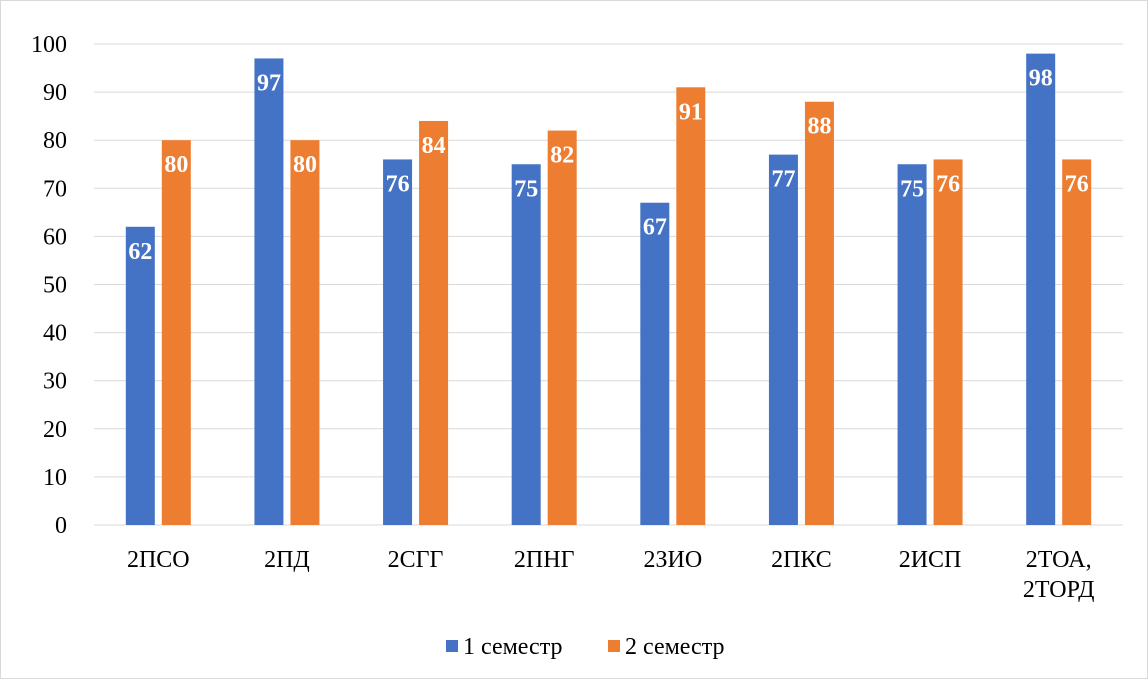  Describe the element at coordinates (611, 575) in the screenshot. I see `x-axis-category-labels: 2ПСО 2ПД 2СГГ 2ПНГ 2ЗИО 2ПКС 2ИСП 2ТОА, 2ТОРД` at that location.